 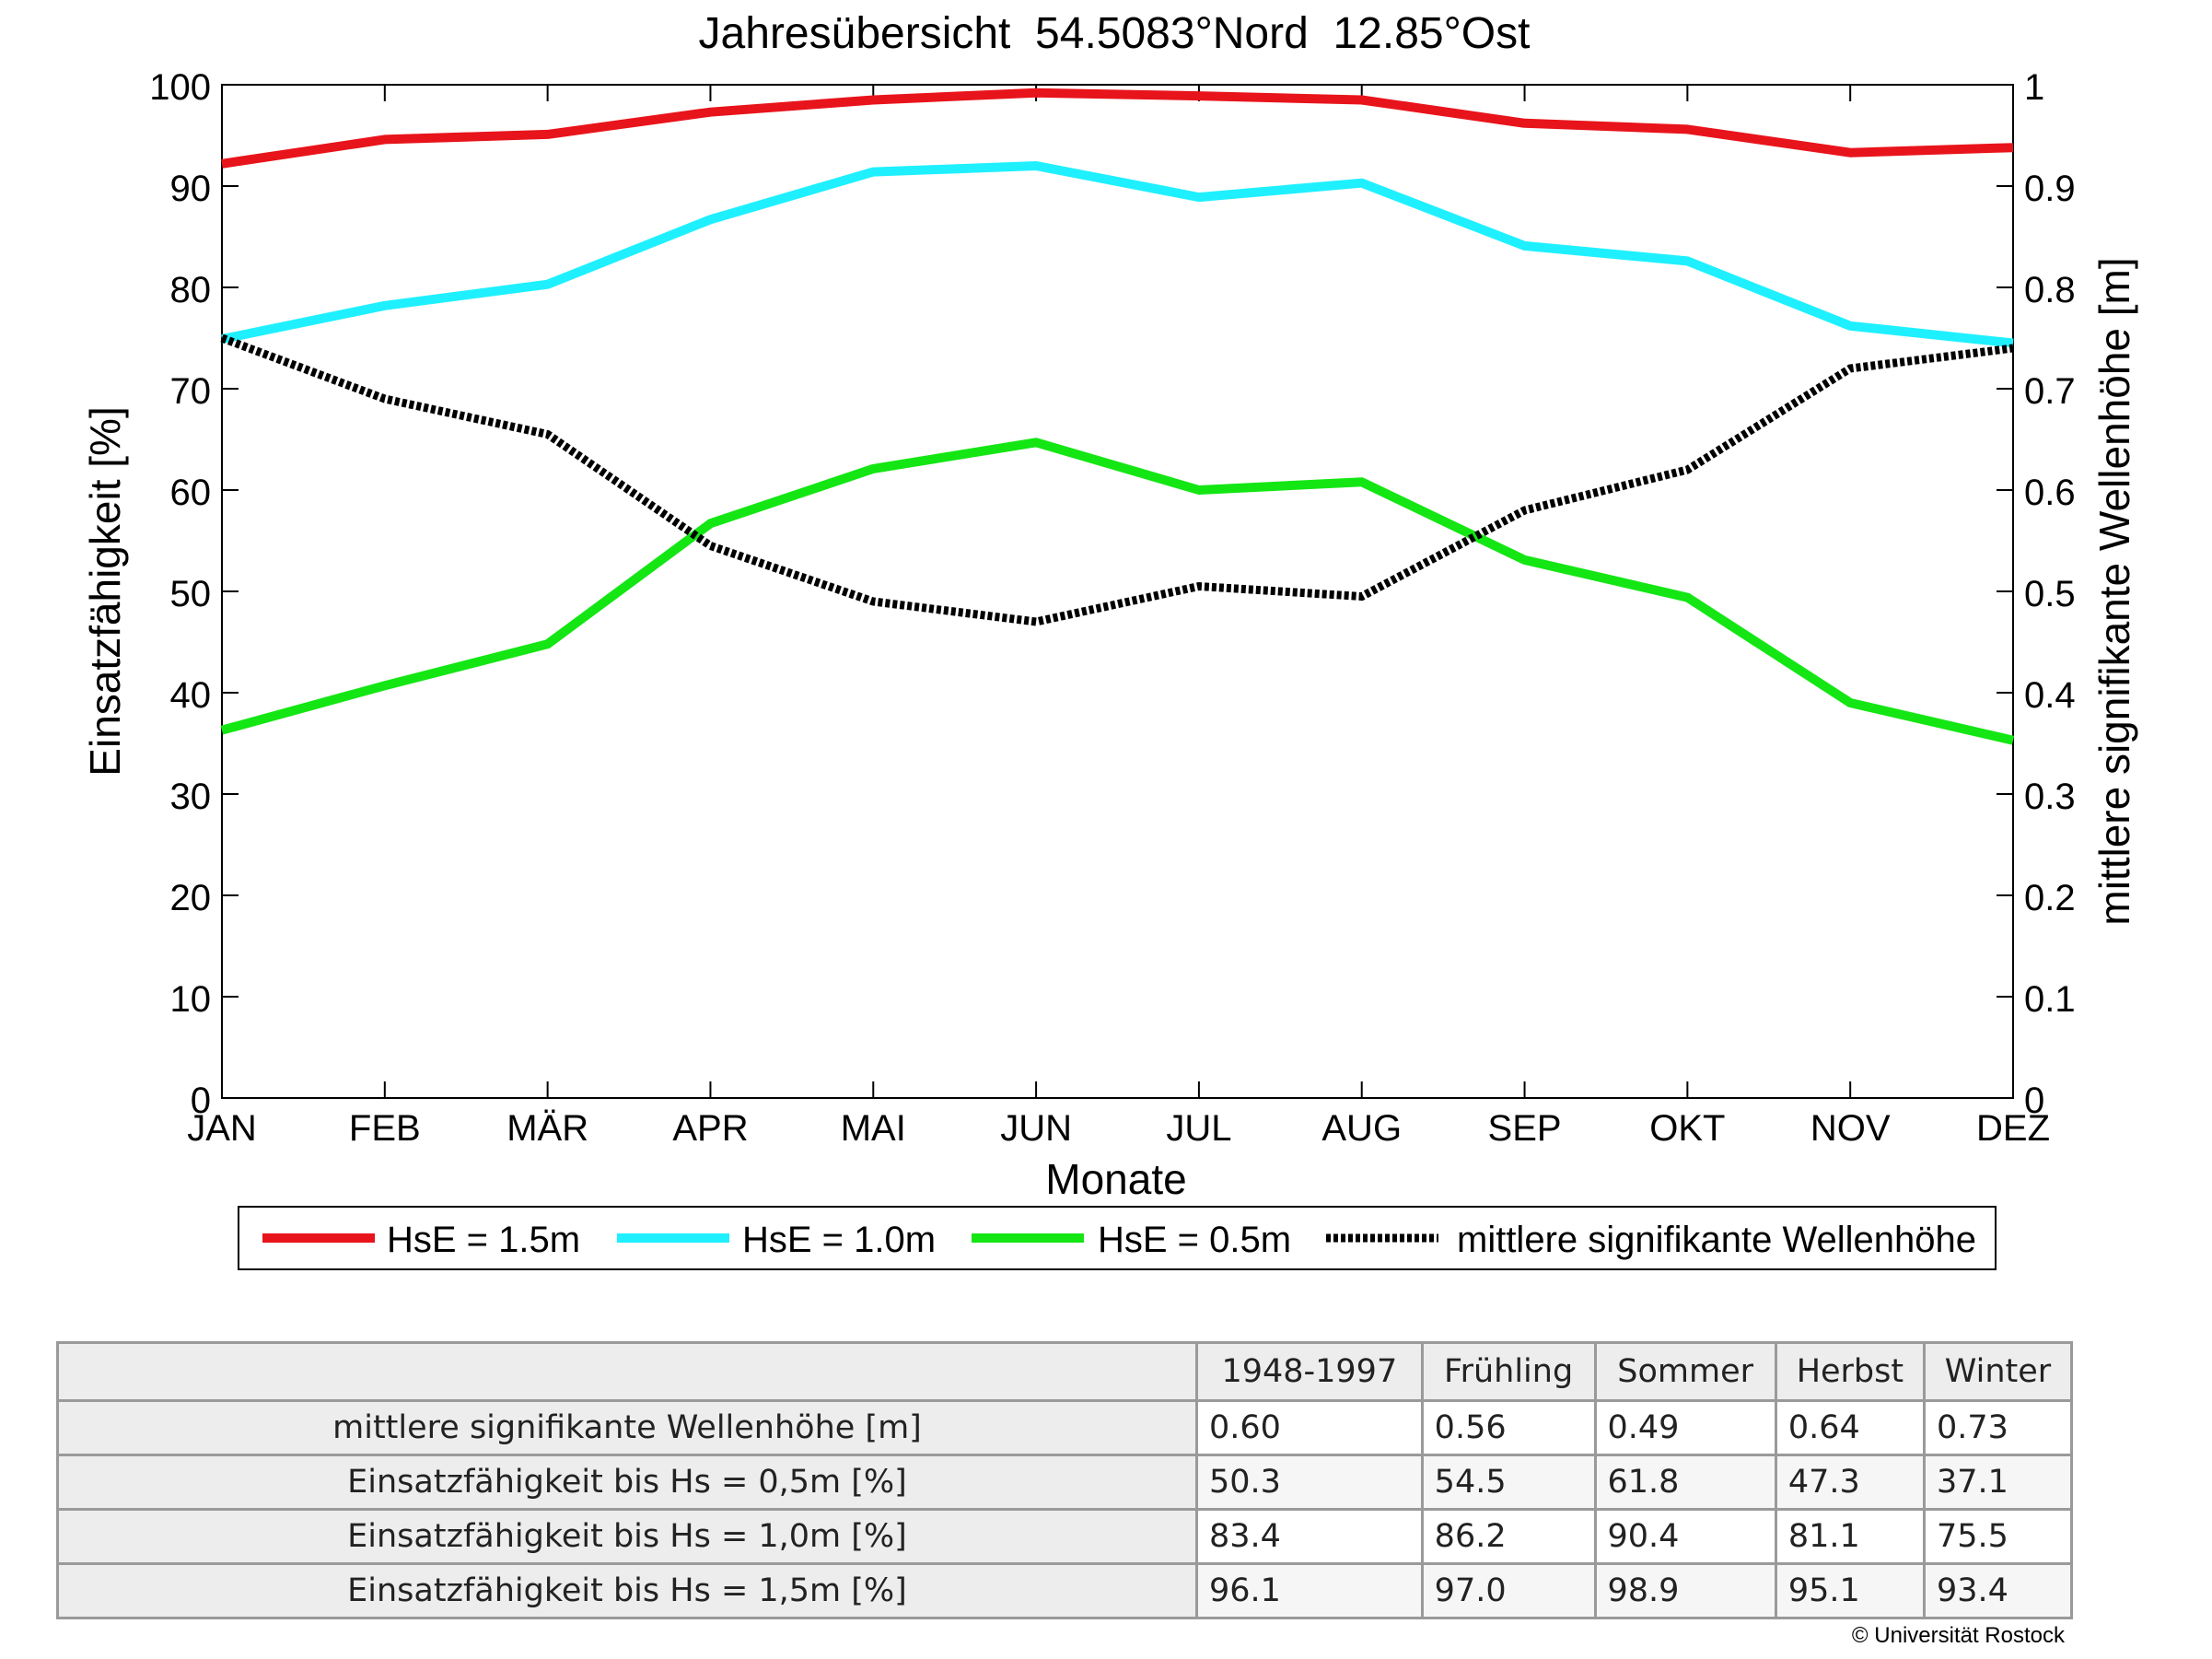 I want to click on chart-title: Jahresübersicht 54.5083°Nord 12.85°Ost, so click(x=1115, y=33).